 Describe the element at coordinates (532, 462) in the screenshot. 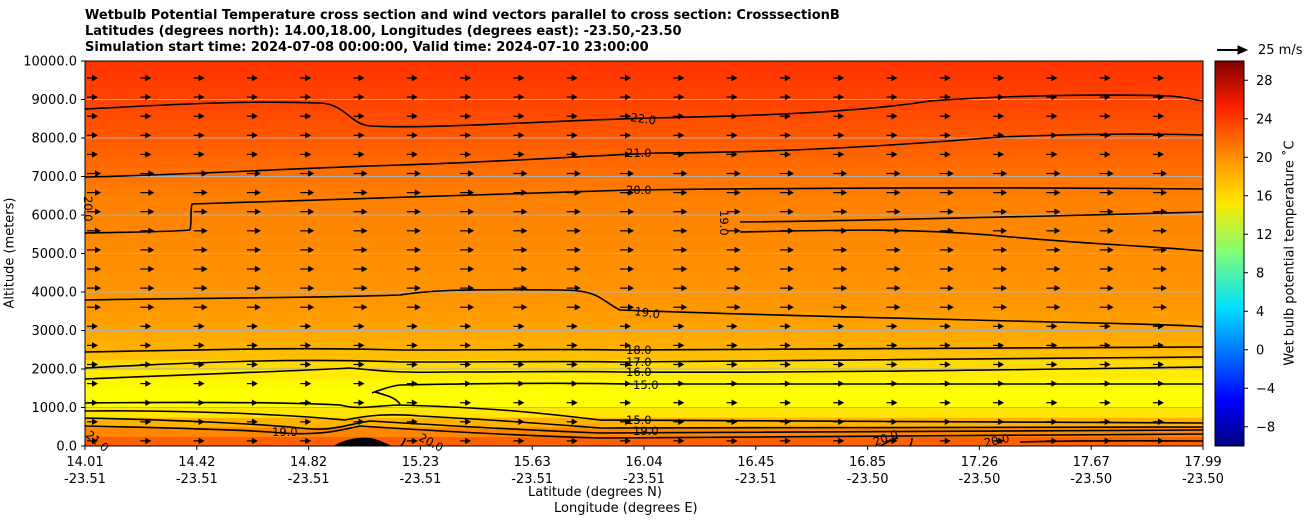

I see `x-tick-label-lat: 15.63` at that location.